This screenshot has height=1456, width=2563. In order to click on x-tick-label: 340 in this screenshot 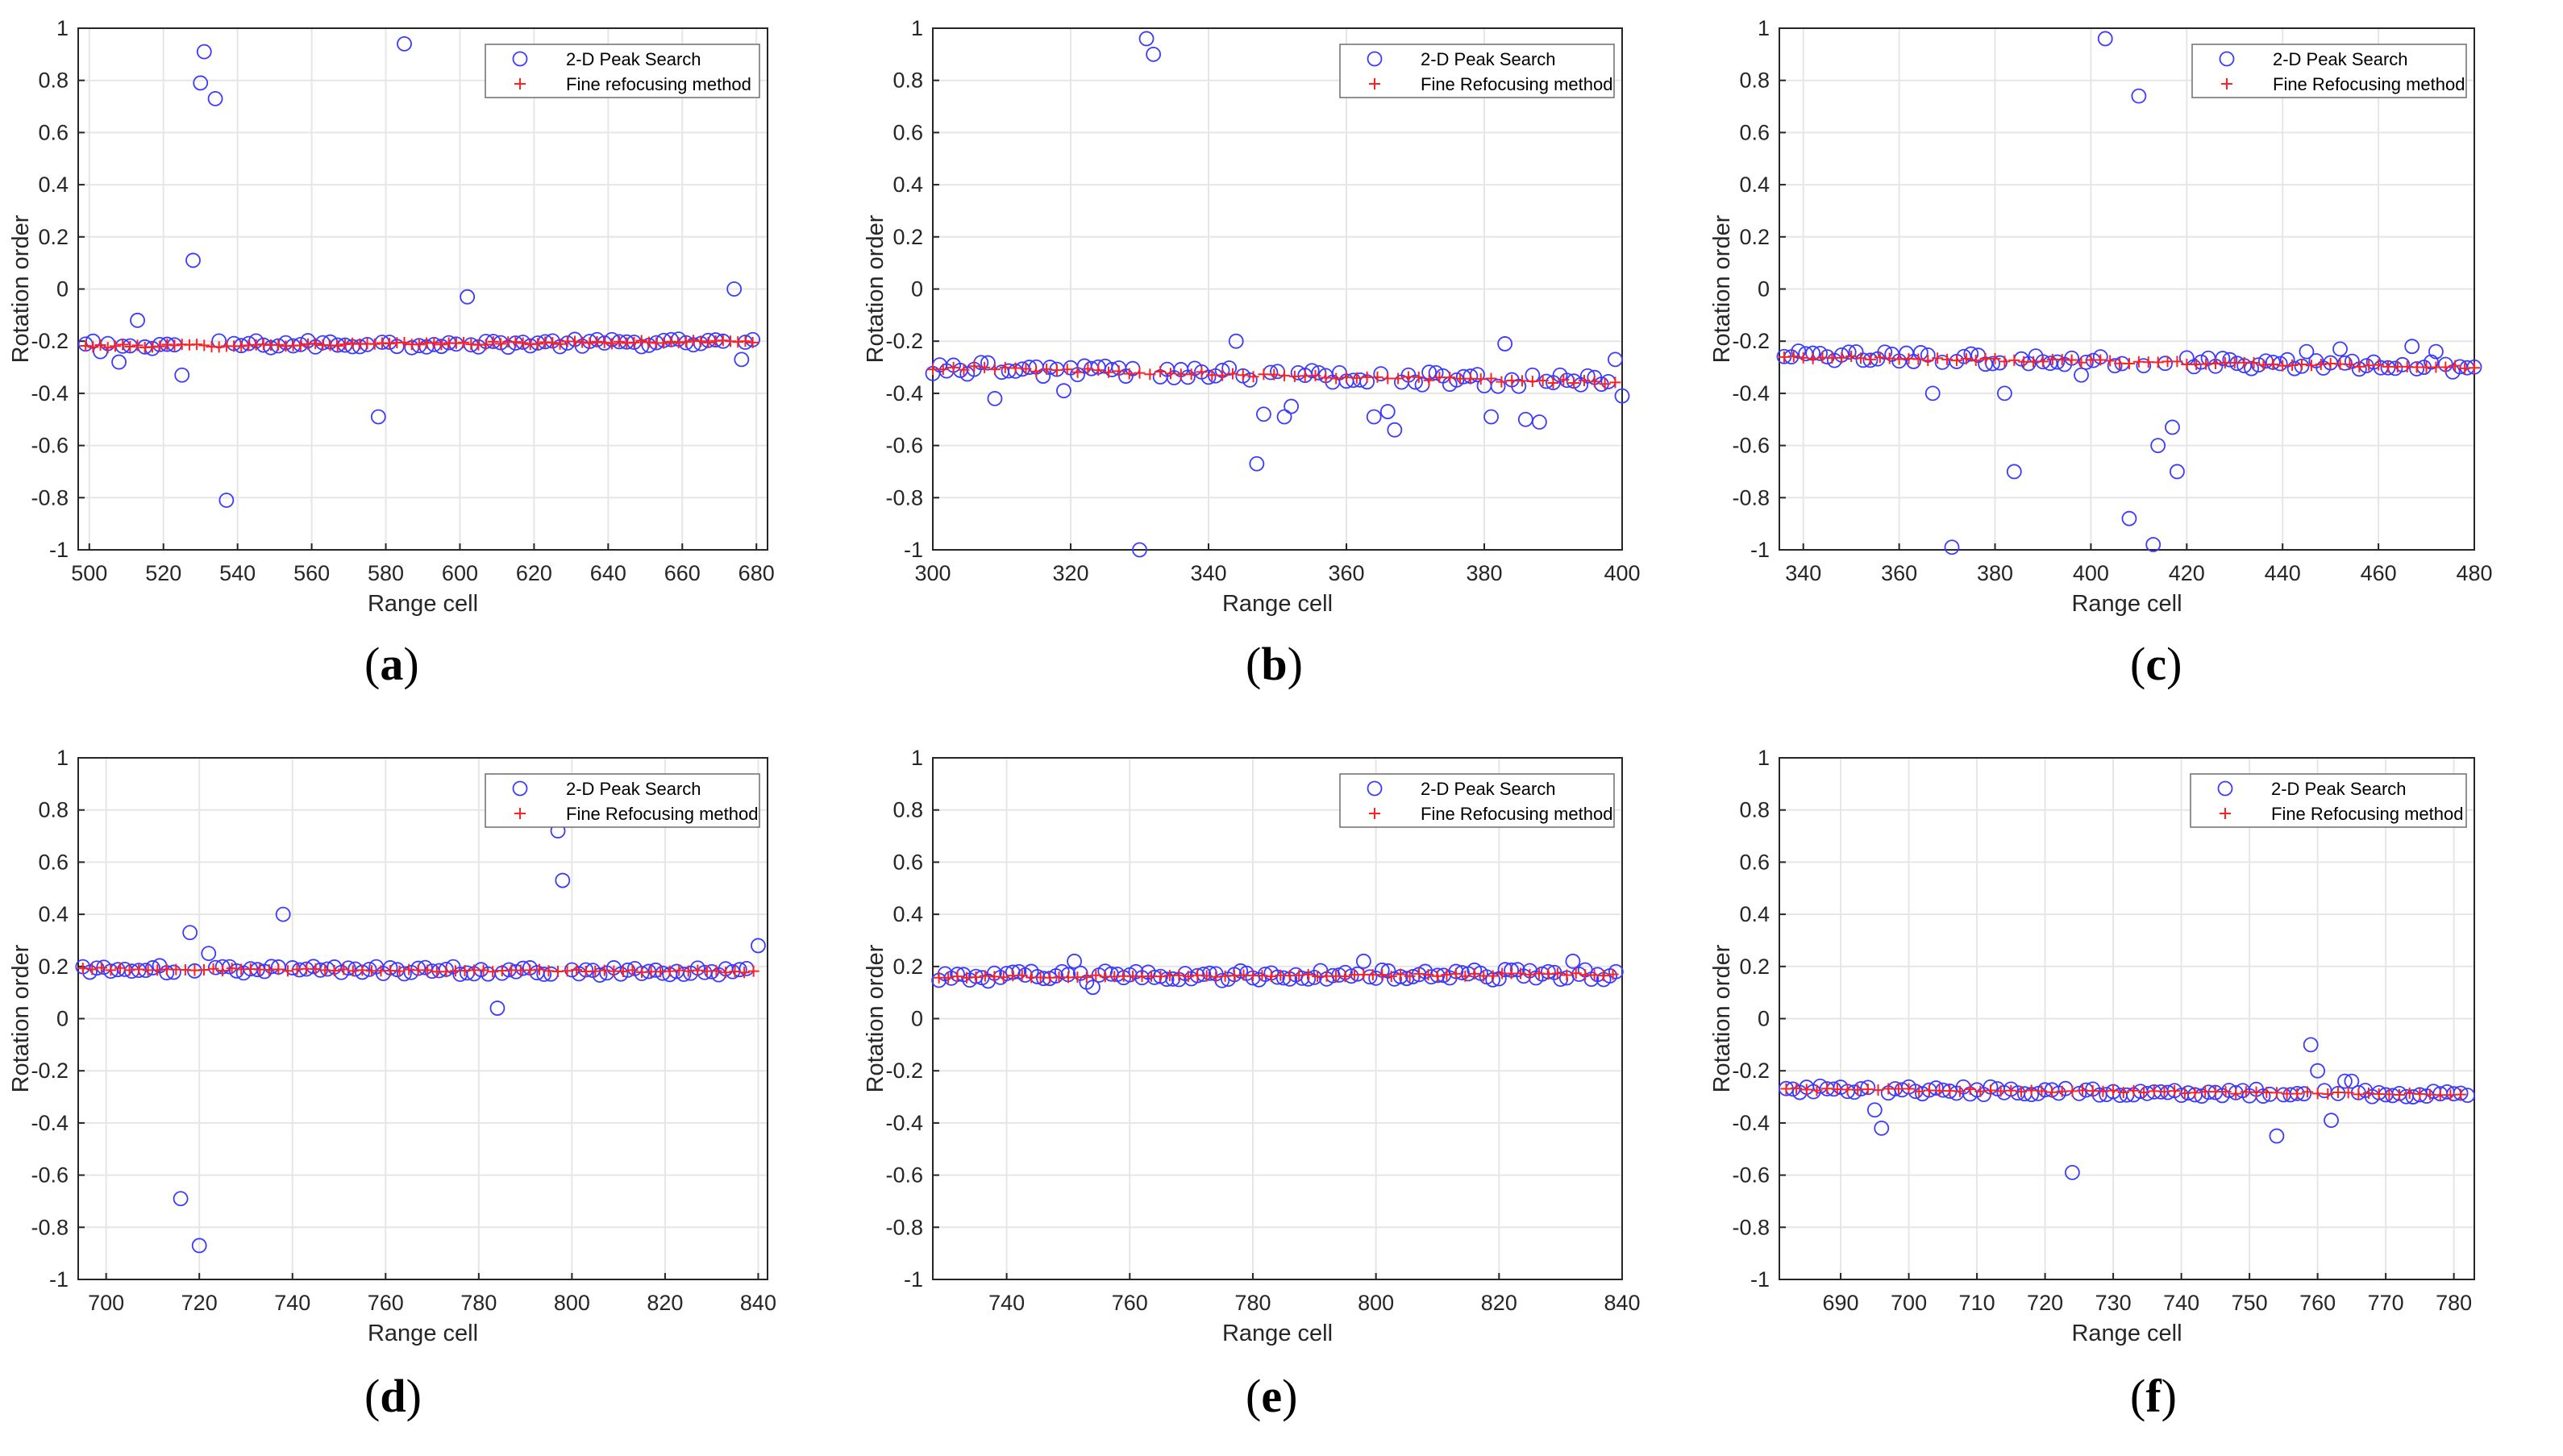, I will do `click(1803, 573)`.